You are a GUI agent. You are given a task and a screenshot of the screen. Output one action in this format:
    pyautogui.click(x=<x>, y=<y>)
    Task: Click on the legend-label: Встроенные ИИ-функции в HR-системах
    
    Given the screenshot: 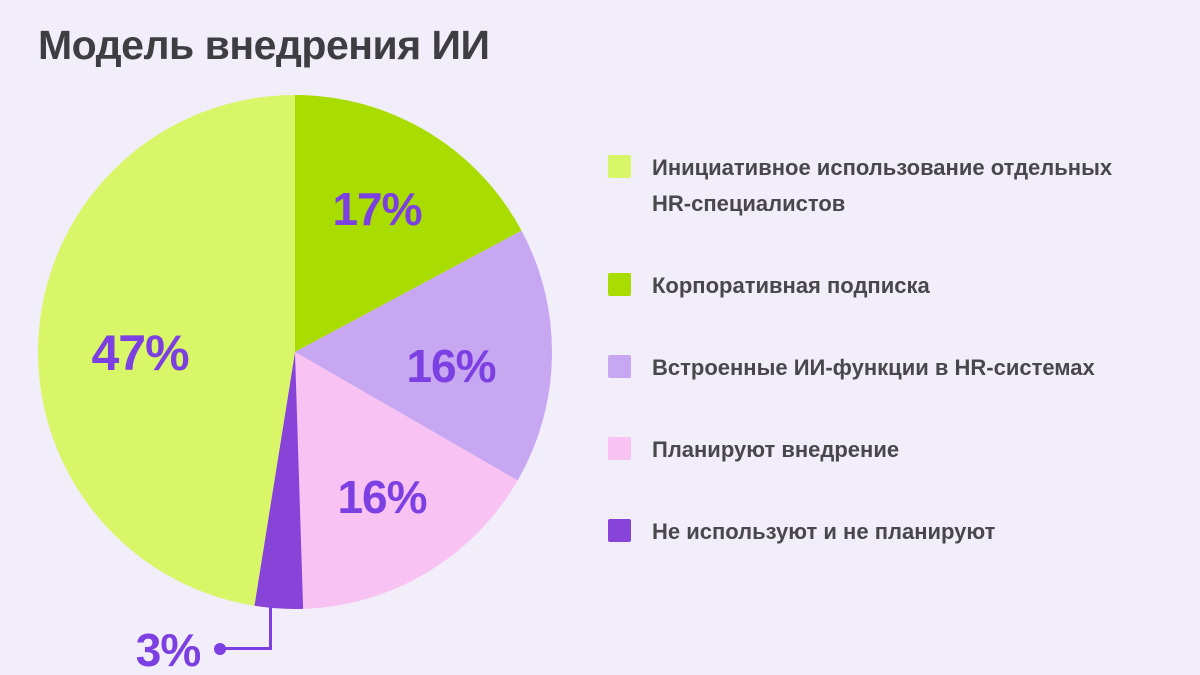 What is the action you would take?
    pyautogui.click(x=873, y=367)
    